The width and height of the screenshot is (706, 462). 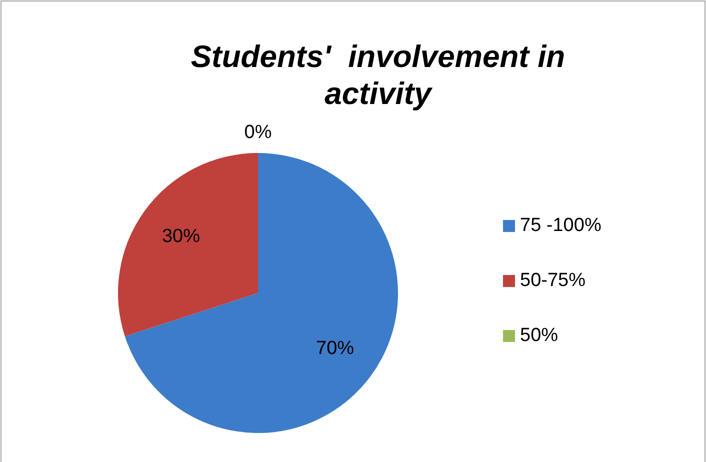 What do you see at coordinates (378, 75) in the screenshot?
I see `chart-title: Students' involvement in activity` at bounding box center [378, 75].